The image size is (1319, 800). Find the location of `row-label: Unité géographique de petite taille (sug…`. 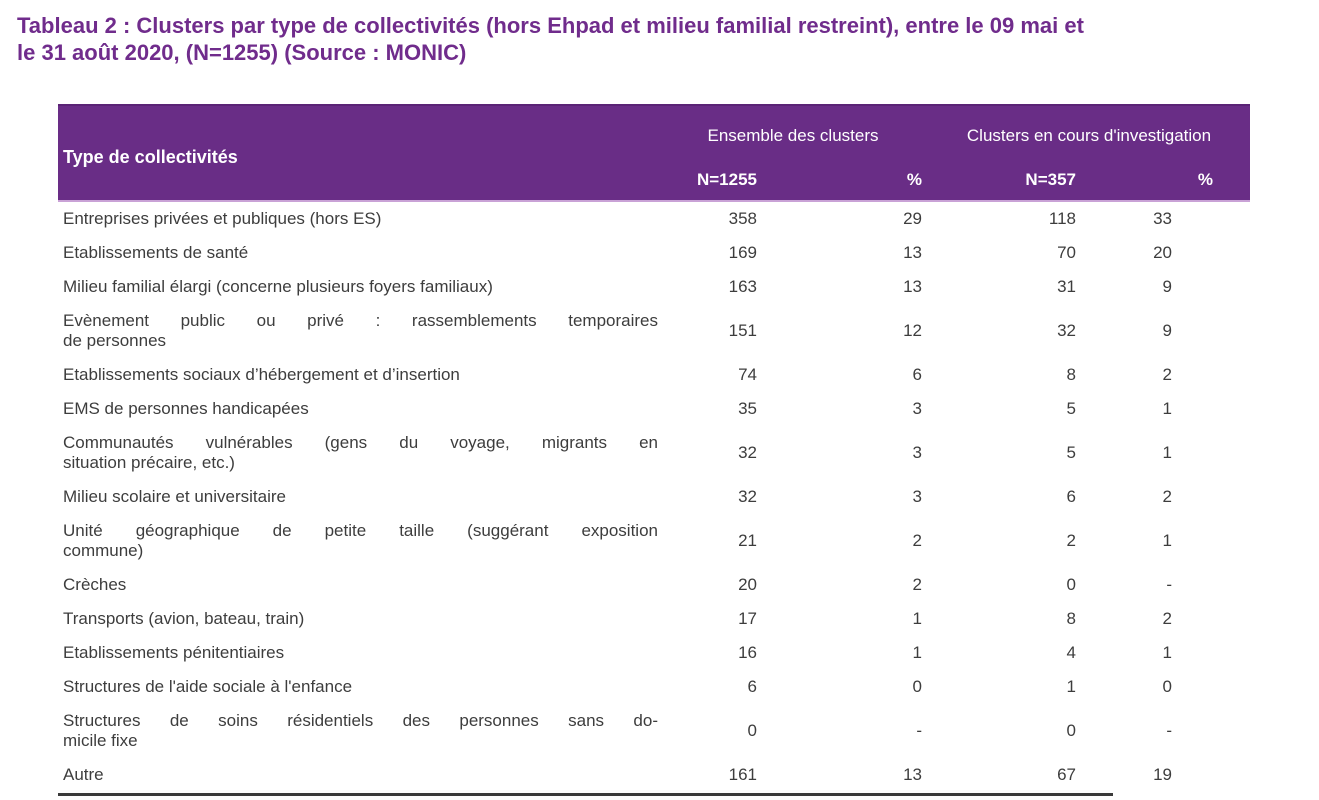

row-label: Unité géographique de petite taille (sug… is located at coordinates (360, 540).